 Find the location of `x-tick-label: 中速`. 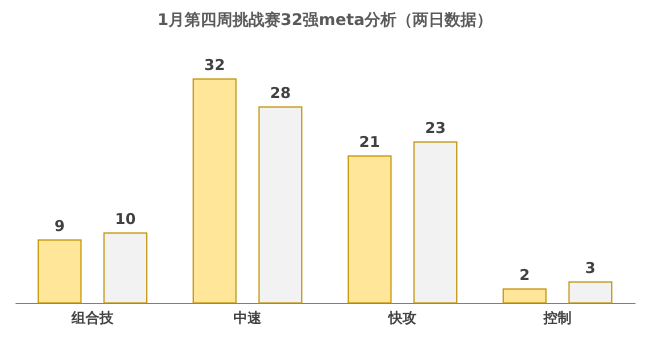

x-tick-label: 中速 is located at coordinates (248, 318).